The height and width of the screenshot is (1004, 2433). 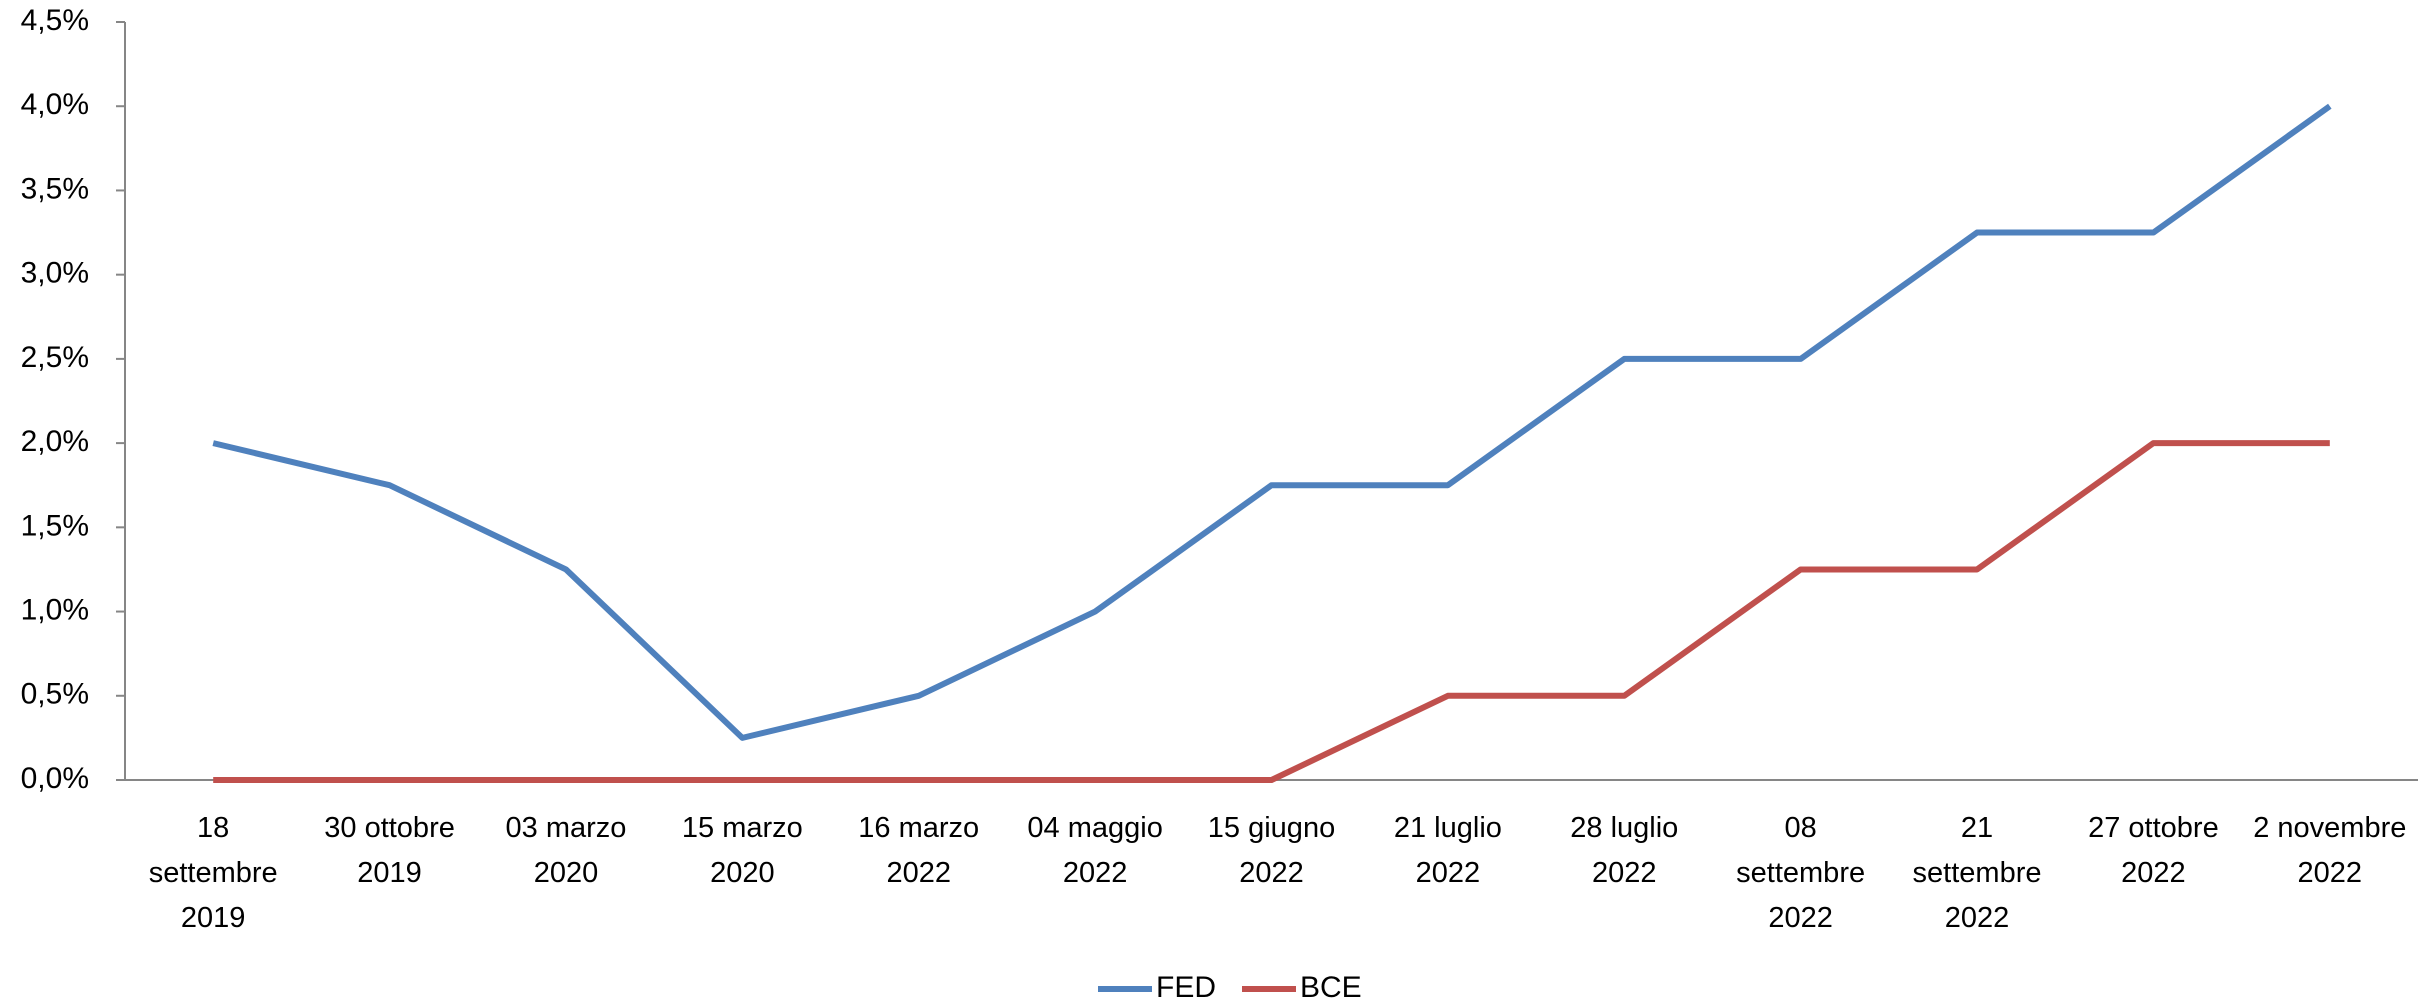 What do you see at coordinates (55, 694) in the screenshot?
I see `y-tick-label: 0,5%` at bounding box center [55, 694].